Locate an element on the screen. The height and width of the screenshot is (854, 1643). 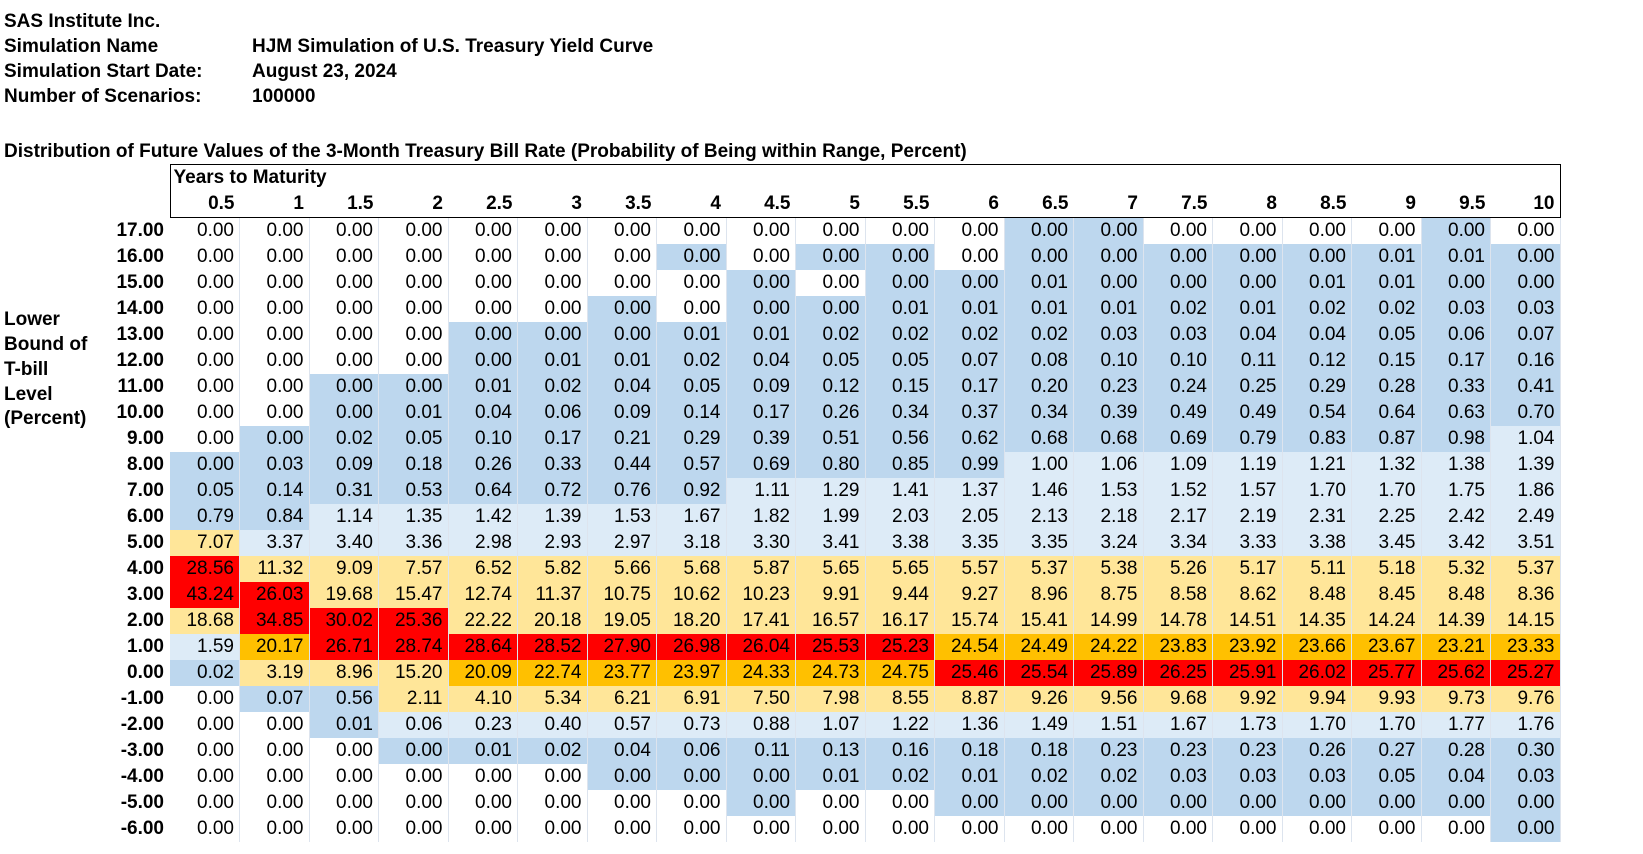
column-header: 10 is located at coordinates (1525, 204).